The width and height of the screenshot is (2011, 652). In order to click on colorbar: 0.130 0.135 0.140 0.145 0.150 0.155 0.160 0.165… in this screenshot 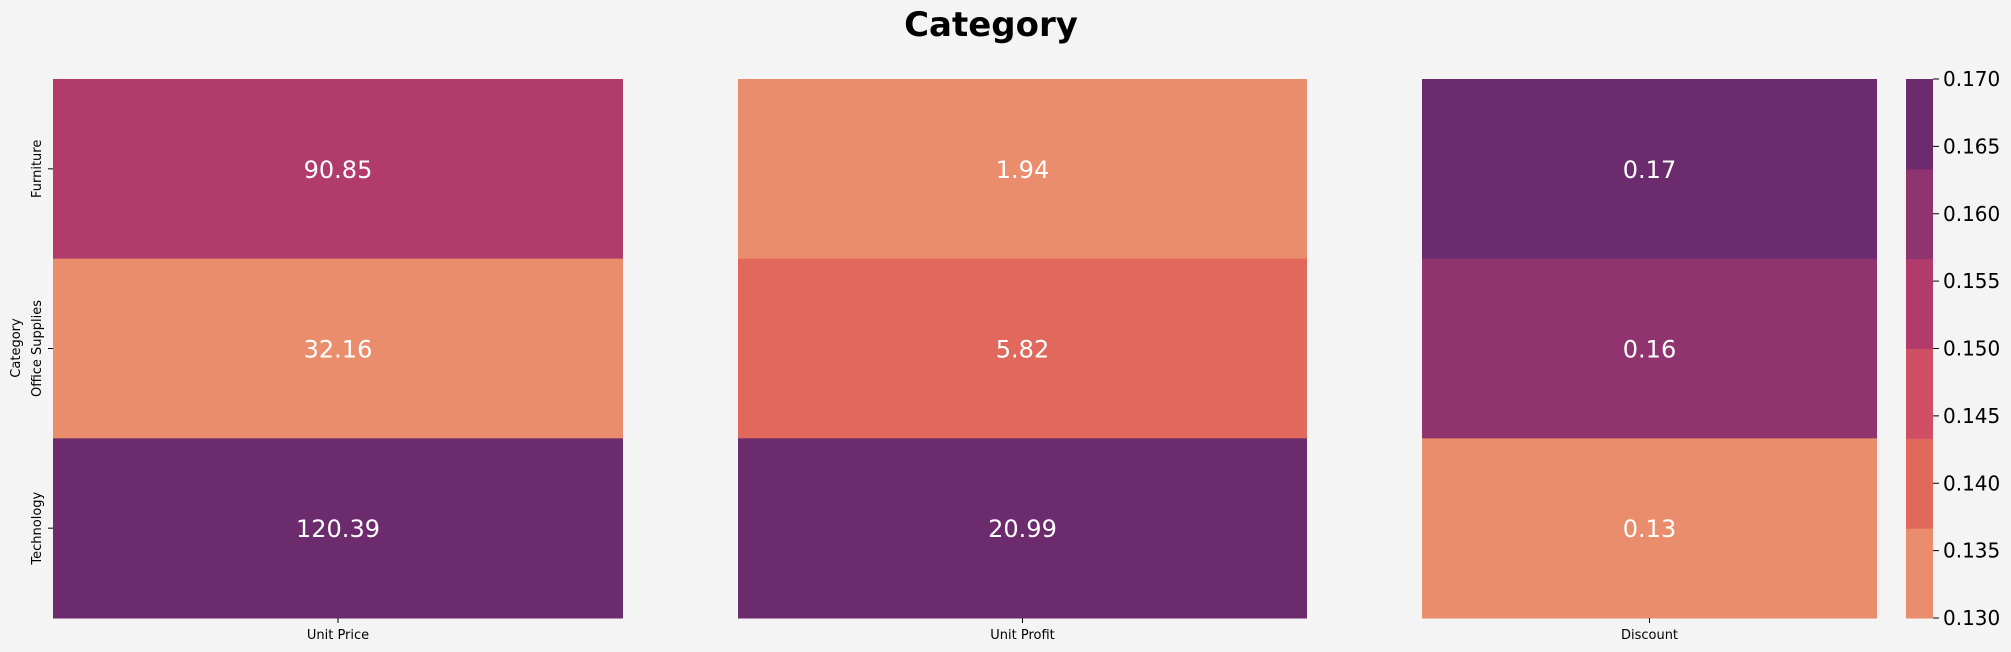, I will do `click(1953, 348)`.